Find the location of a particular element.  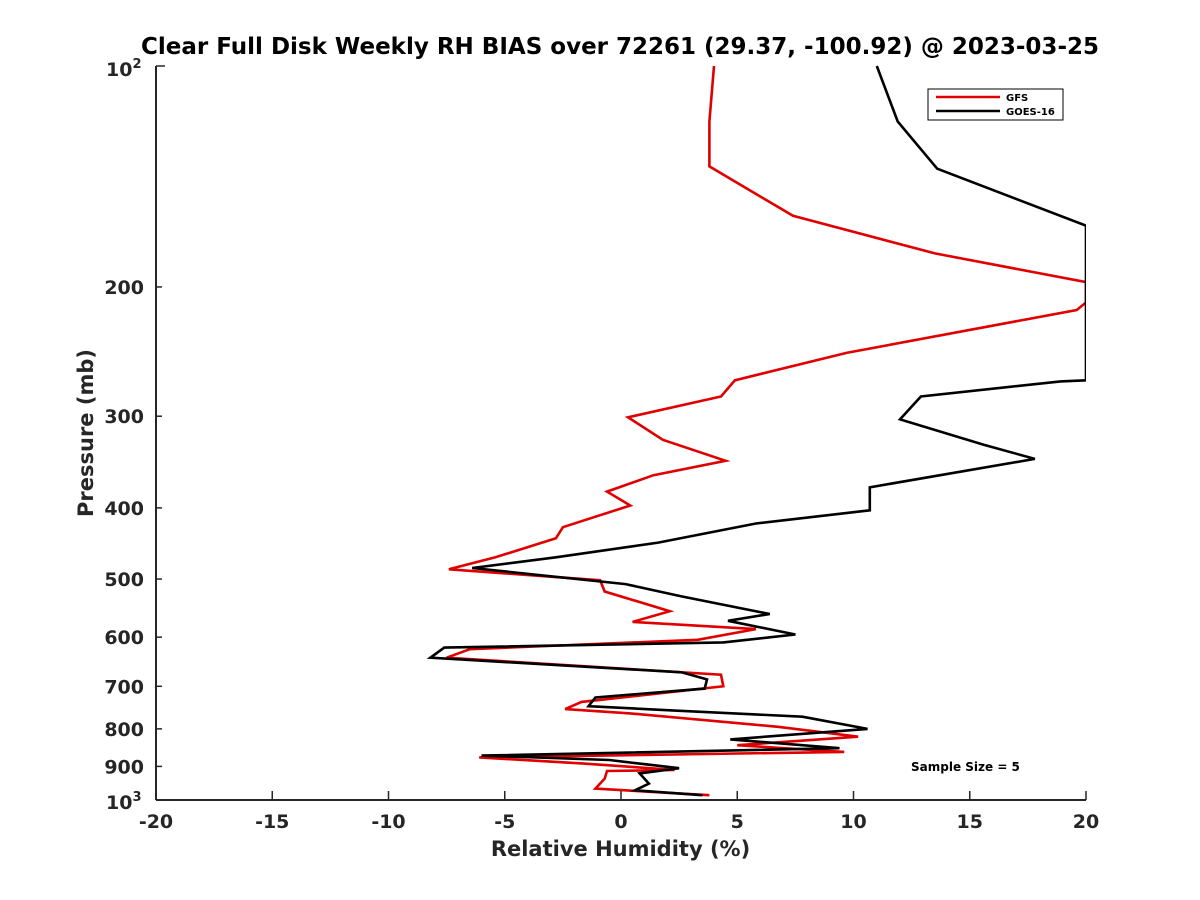

y-tick-label-top: 102 is located at coordinates (124, 69).